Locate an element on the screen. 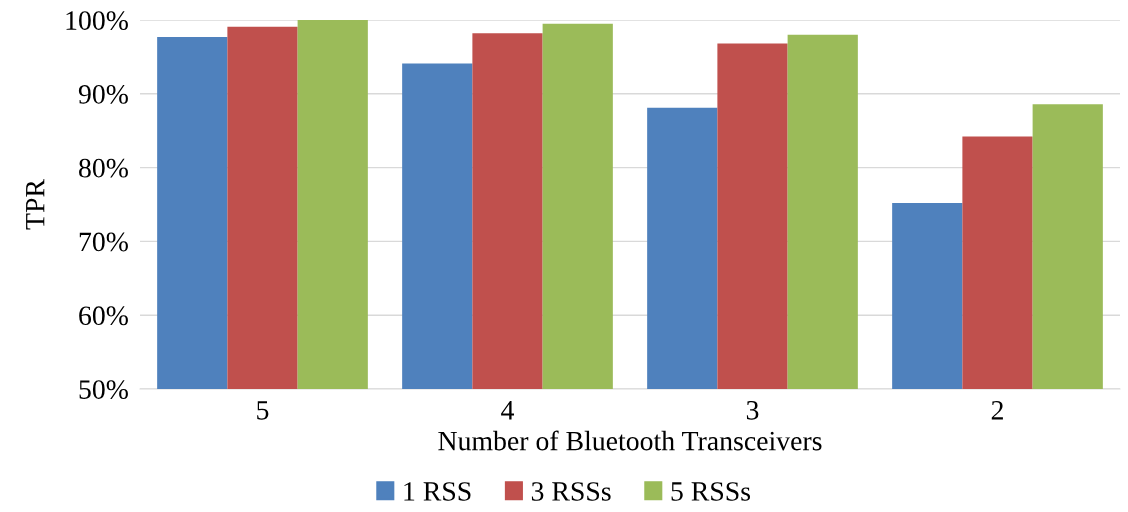  legend-label: 3 RSSs is located at coordinates (571, 491).